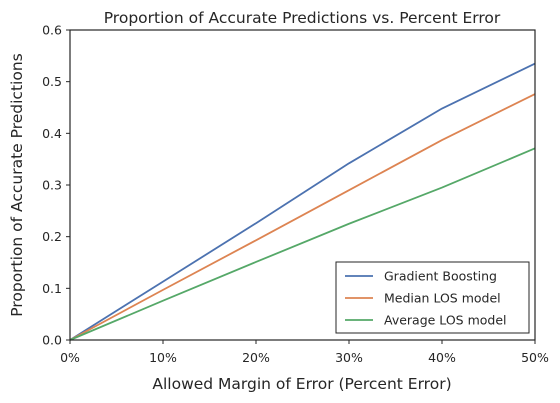 This screenshot has height=403, width=560. Describe the element at coordinates (440, 276) in the screenshot. I see `legend-label-0: Gradient Boosting` at that location.